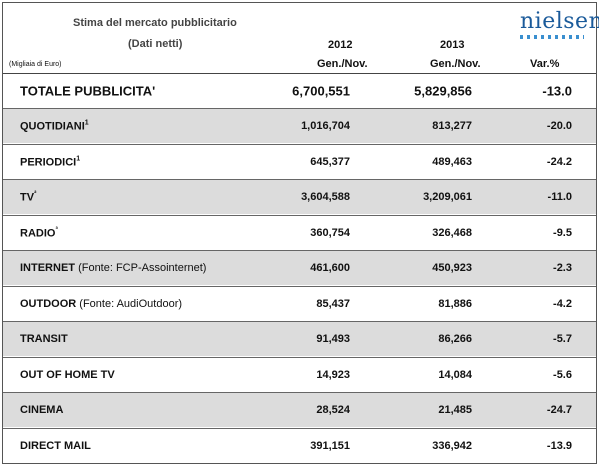 The height and width of the screenshot is (468, 599). What do you see at coordinates (559, 445) in the screenshot?
I see `variation: -13.9` at bounding box center [559, 445].